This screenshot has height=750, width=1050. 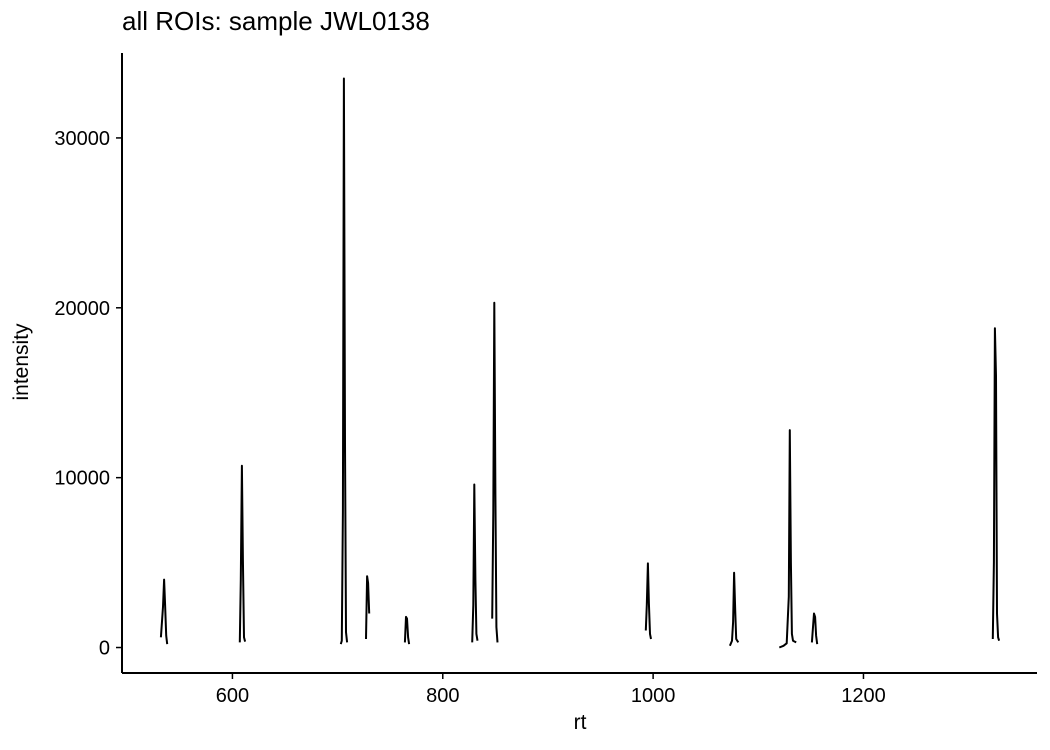 I want to click on x-axis-label: rt, so click(x=580, y=722).